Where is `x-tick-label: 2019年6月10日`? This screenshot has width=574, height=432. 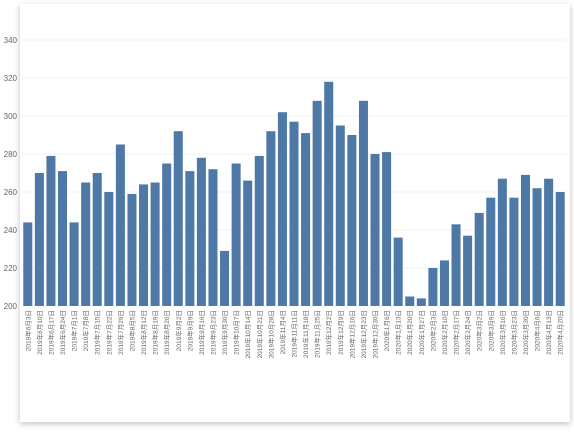
x-tick-label: 2019年6月10日 is located at coordinates (39, 332).